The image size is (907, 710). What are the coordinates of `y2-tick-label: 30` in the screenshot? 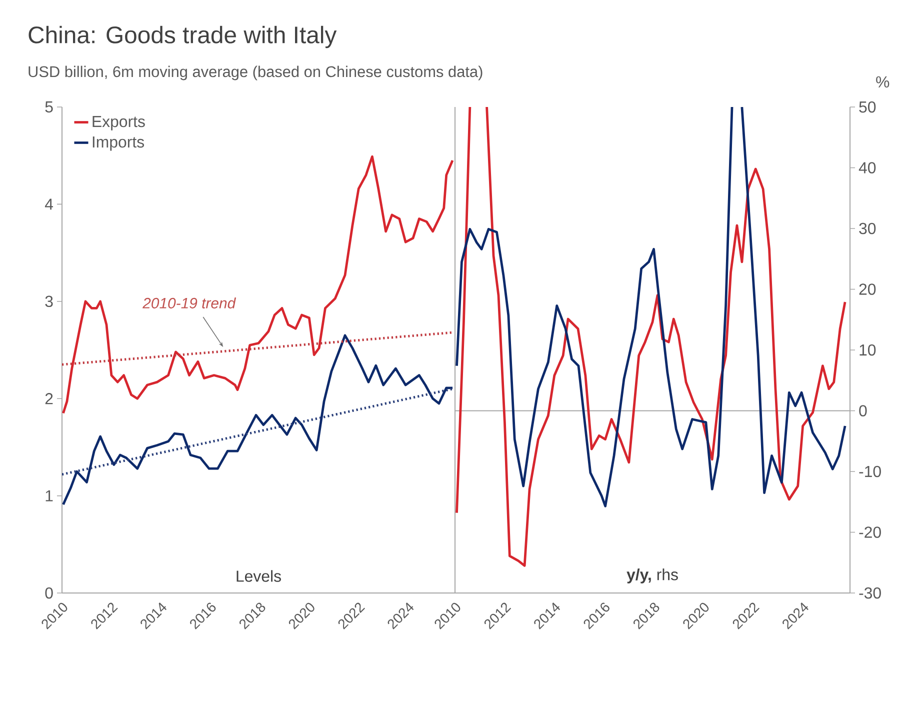 It's located at (867, 228).